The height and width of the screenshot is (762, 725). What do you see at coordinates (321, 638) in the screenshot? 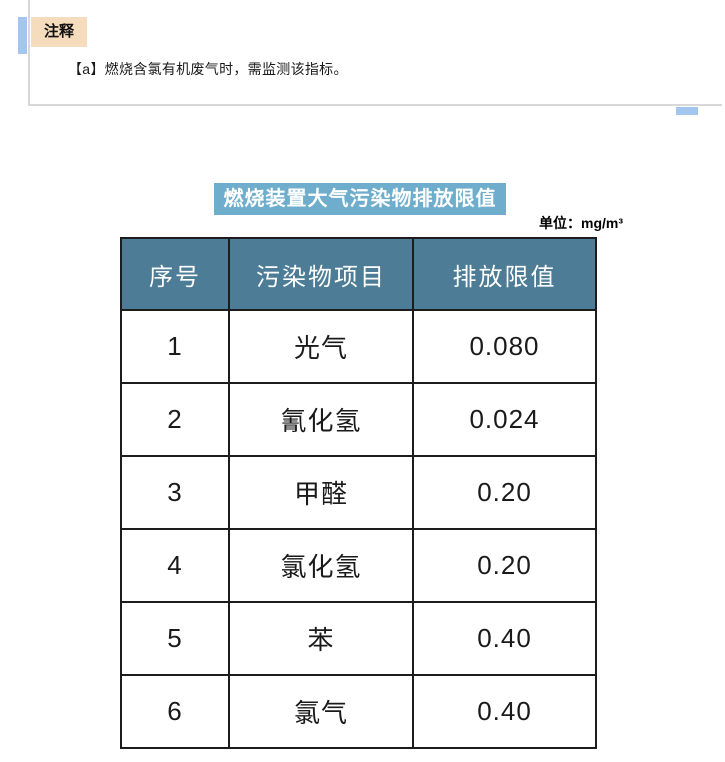
I see `cell-pollutant: 苯` at bounding box center [321, 638].